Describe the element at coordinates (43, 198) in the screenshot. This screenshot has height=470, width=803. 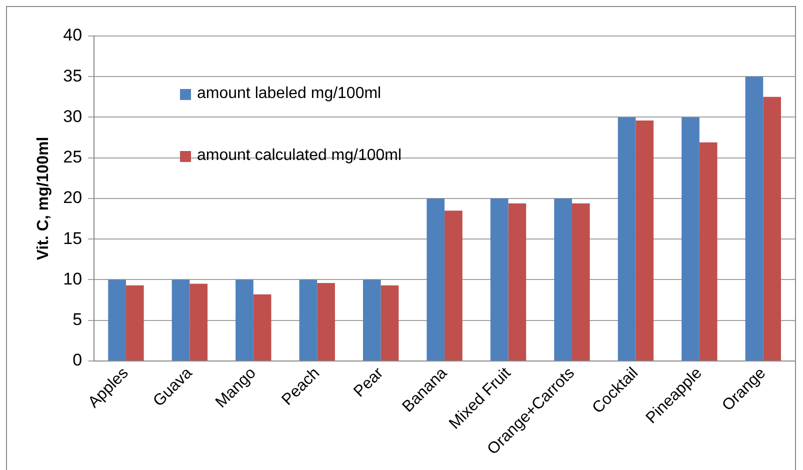
I see `y-axis-title: Vit. C, mg/100ml` at that location.